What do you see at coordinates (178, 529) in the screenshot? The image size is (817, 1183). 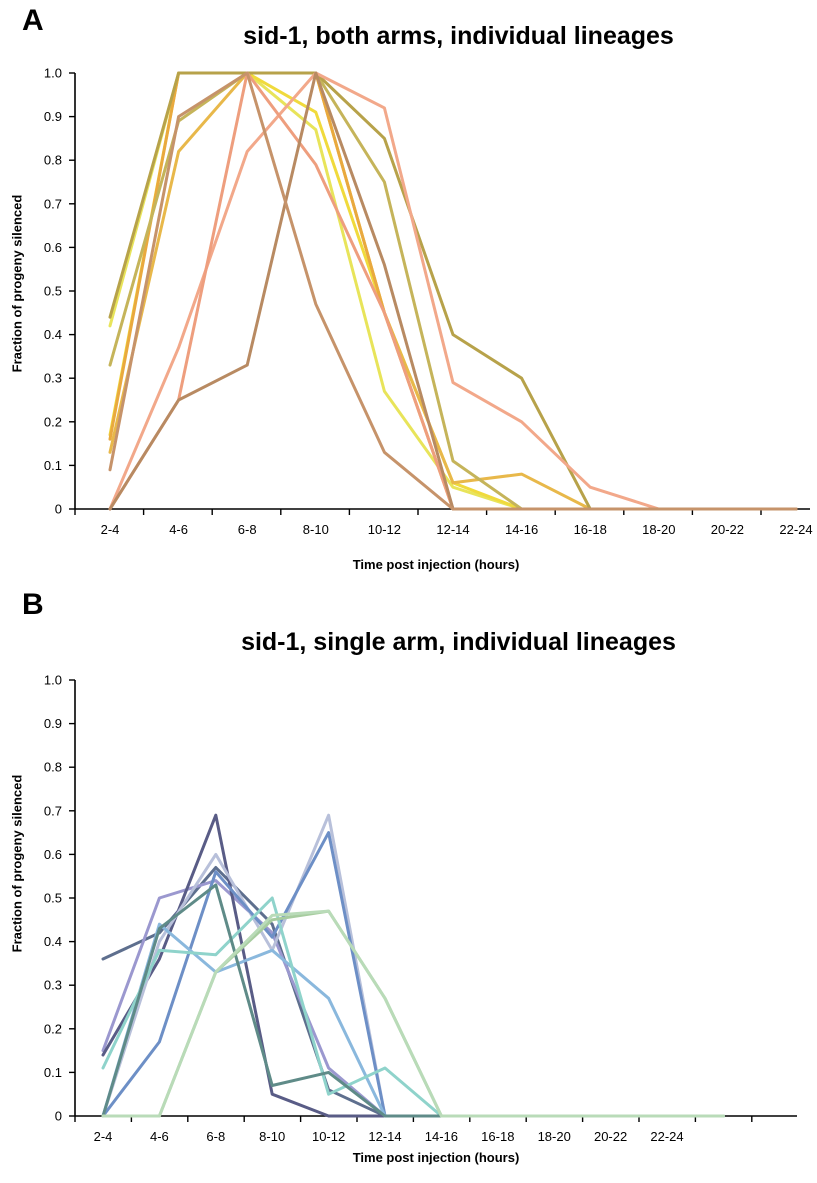 I see `x-tick-label-a: 4-6` at bounding box center [178, 529].